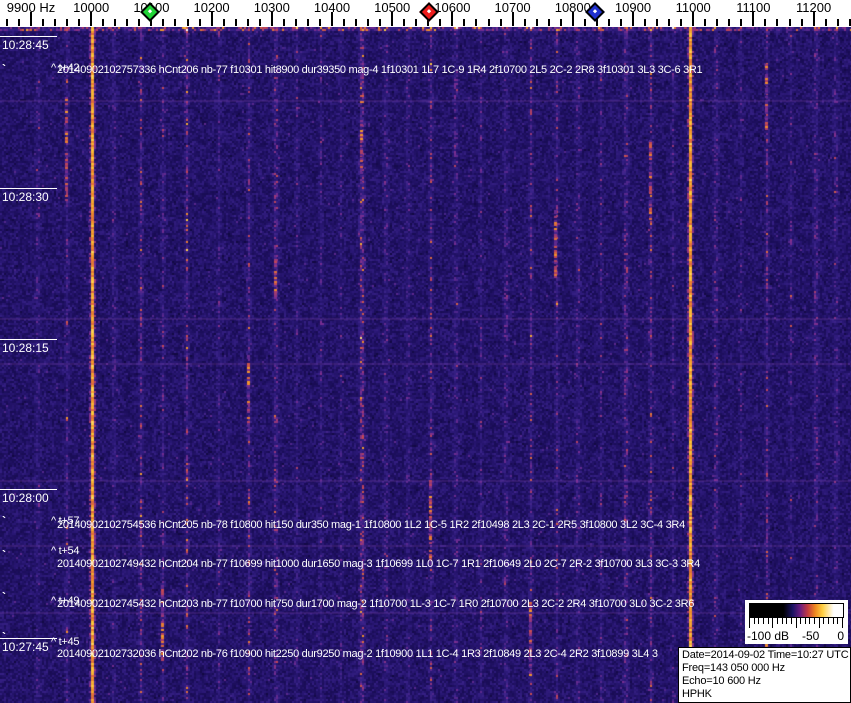 This screenshot has height=703, width=851. Describe the element at coordinates (753, 7) in the screenshot. I see `frequency-tick-label: 11100` at that location.